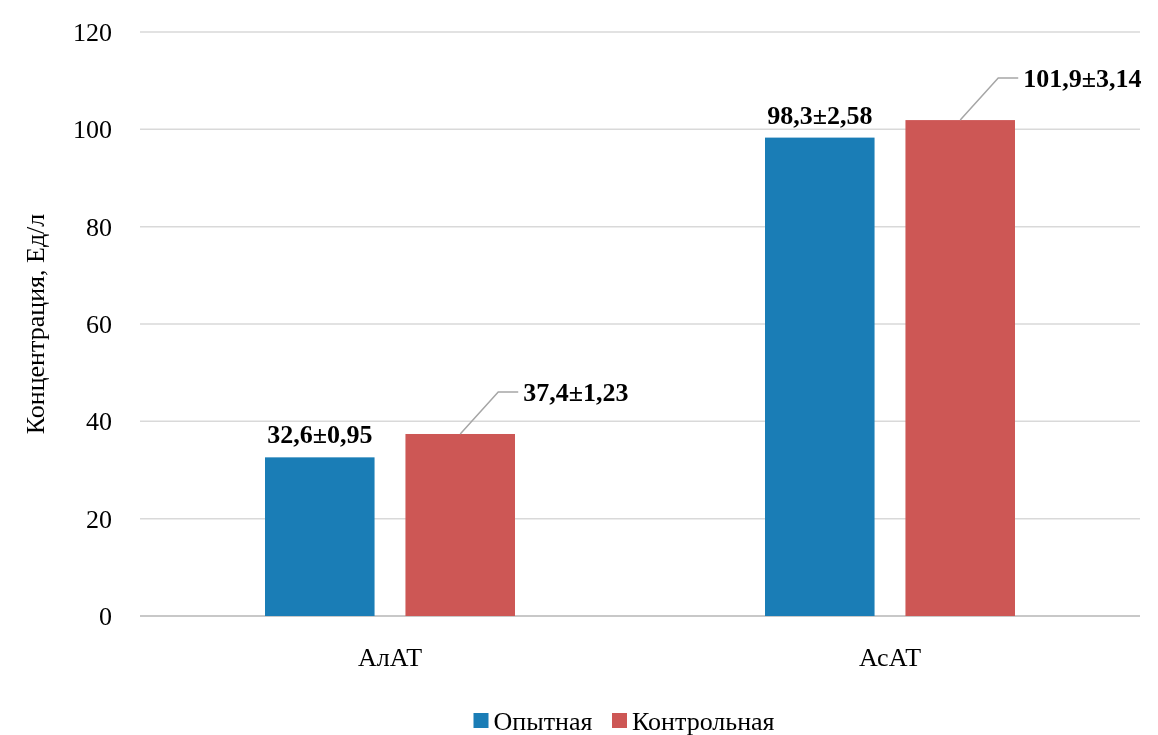 This screenshot has width=1158, height=735. I want to click on y-tick-label: 40, so click(99, 422).